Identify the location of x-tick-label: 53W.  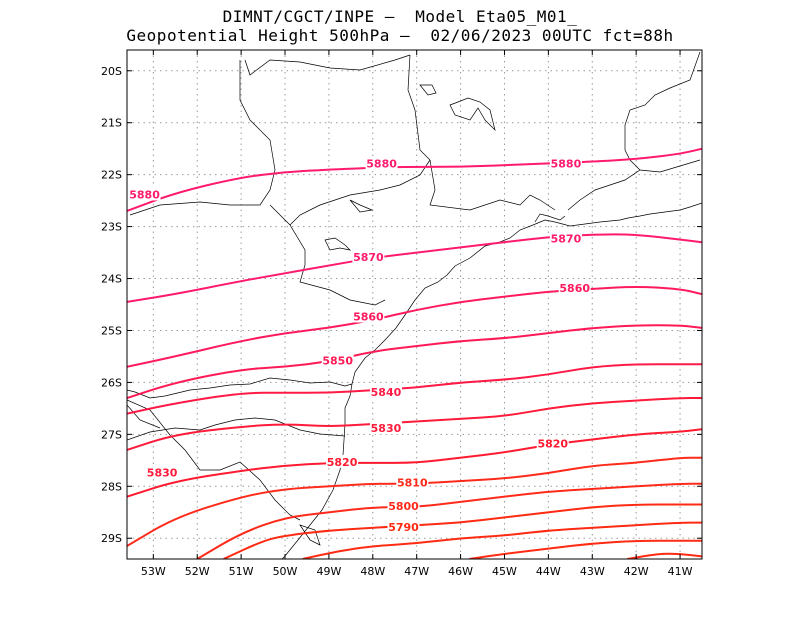
(153, 571).